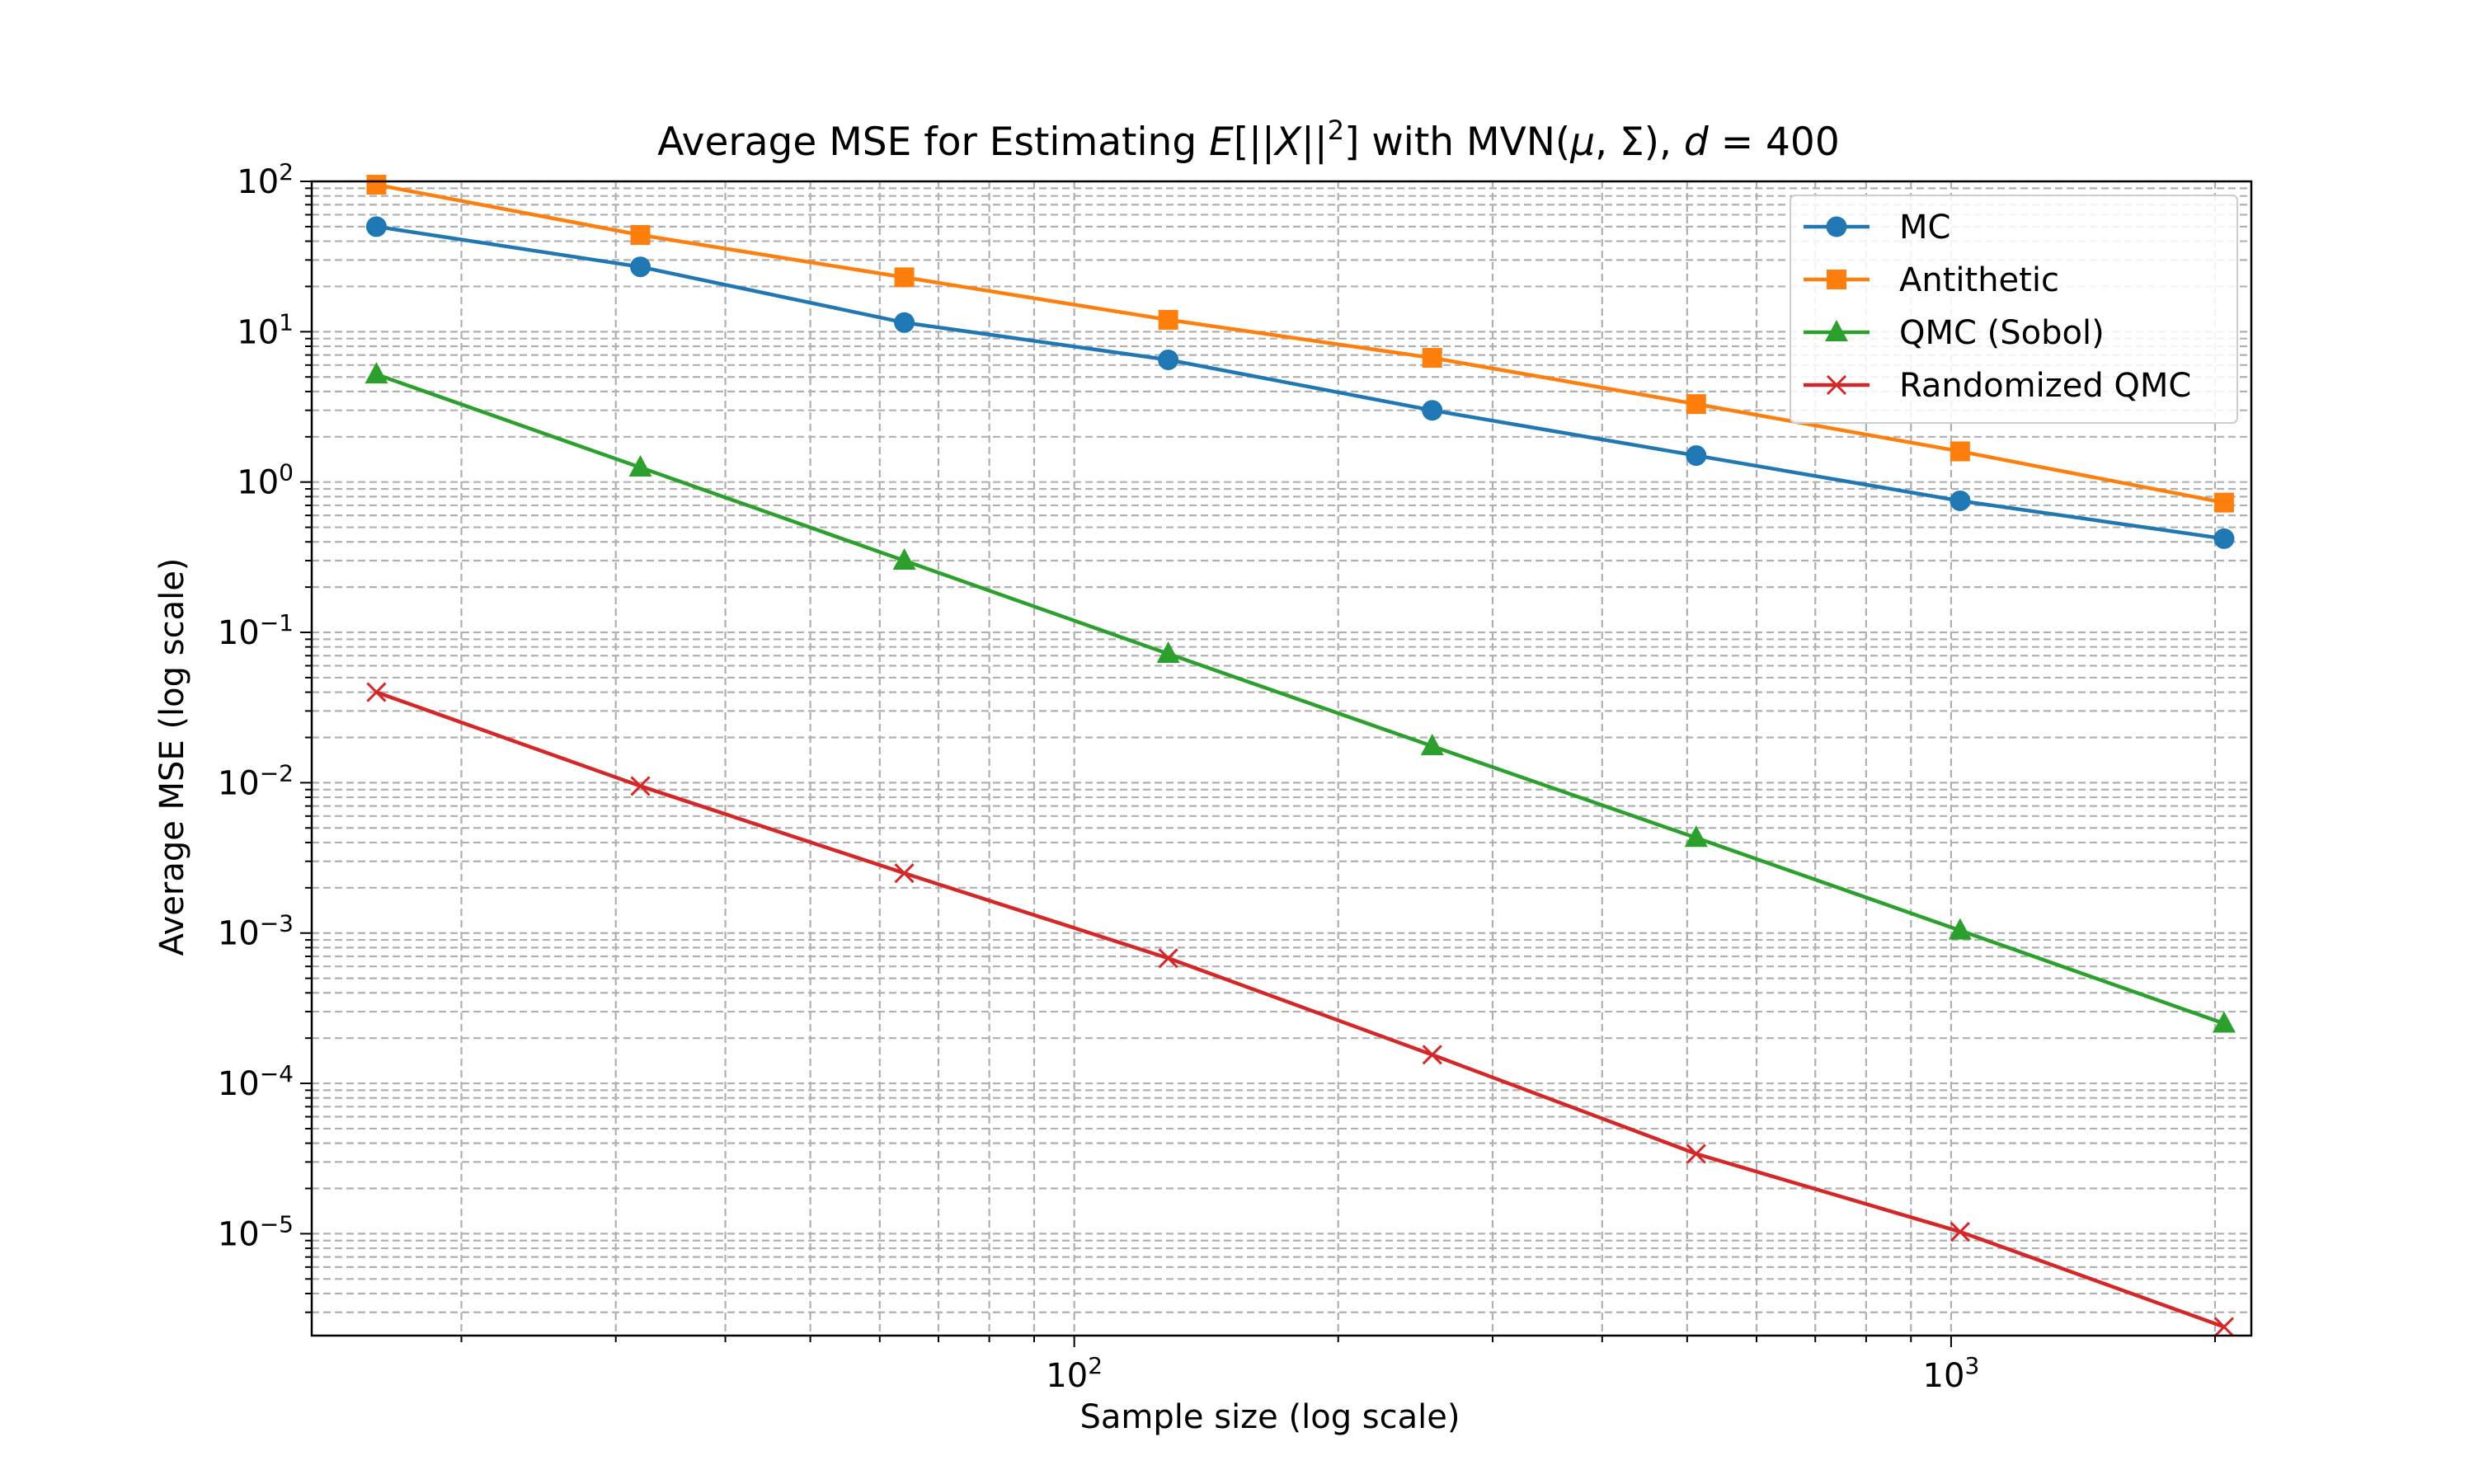 The width and height of the screenshot is (2474, 1484). Describe the element at coordinates (1979, 280) in the screenshot. I see `legend-label-antithetic: Antithetic` at that location.